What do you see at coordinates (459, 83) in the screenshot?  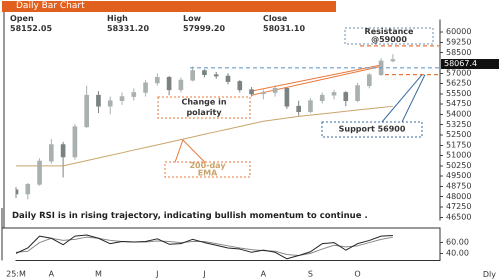 I see `y-tick-label: 56250` at bounding box center [459, 83].